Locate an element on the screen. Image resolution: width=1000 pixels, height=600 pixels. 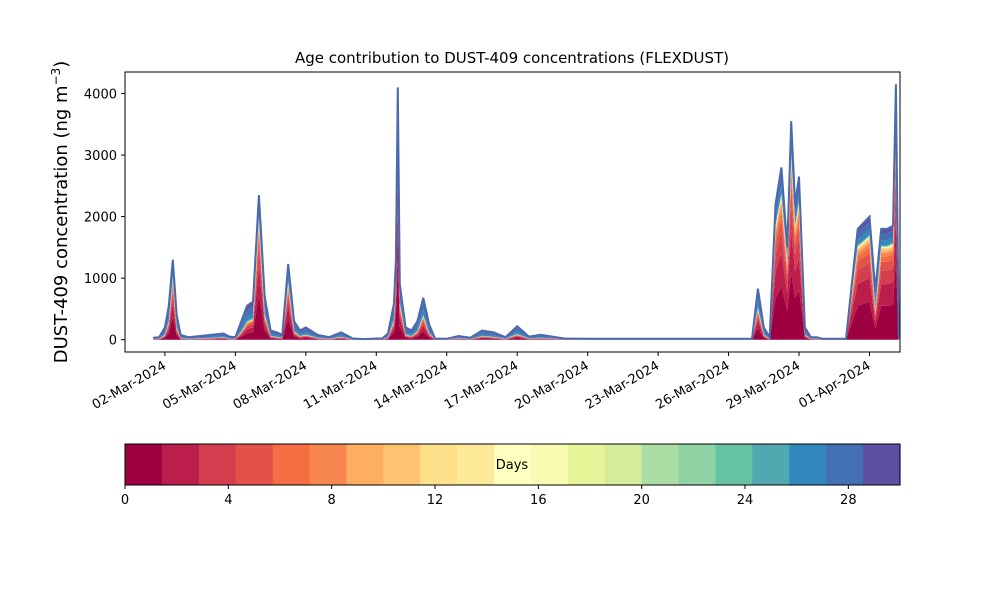
x-tick-label: 23-Mar-2024 is located at coordinates (622, 385).